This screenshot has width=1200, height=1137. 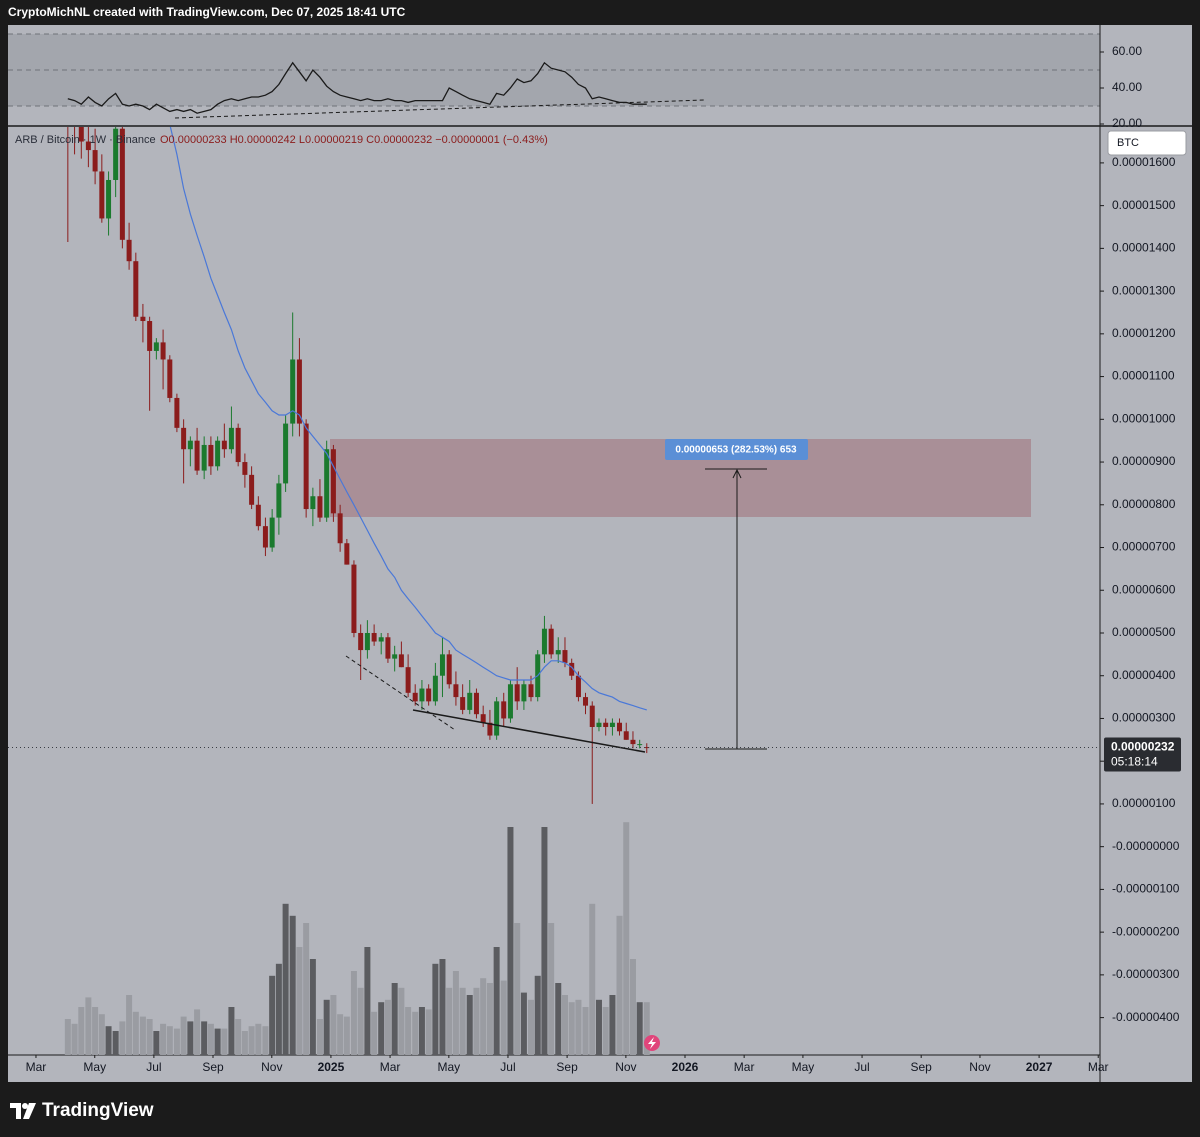 I want to click on y-tick-label: -0.00000400, so click(x=1146, y=1017).